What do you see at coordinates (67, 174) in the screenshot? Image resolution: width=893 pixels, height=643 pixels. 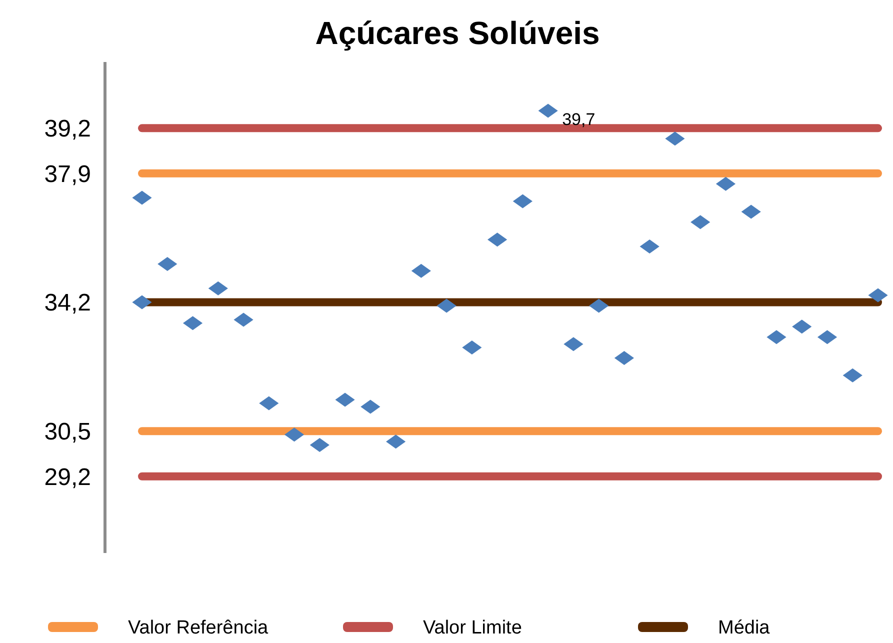 I see `y-tick-label: 37,9` at bounding box center [67, 174].